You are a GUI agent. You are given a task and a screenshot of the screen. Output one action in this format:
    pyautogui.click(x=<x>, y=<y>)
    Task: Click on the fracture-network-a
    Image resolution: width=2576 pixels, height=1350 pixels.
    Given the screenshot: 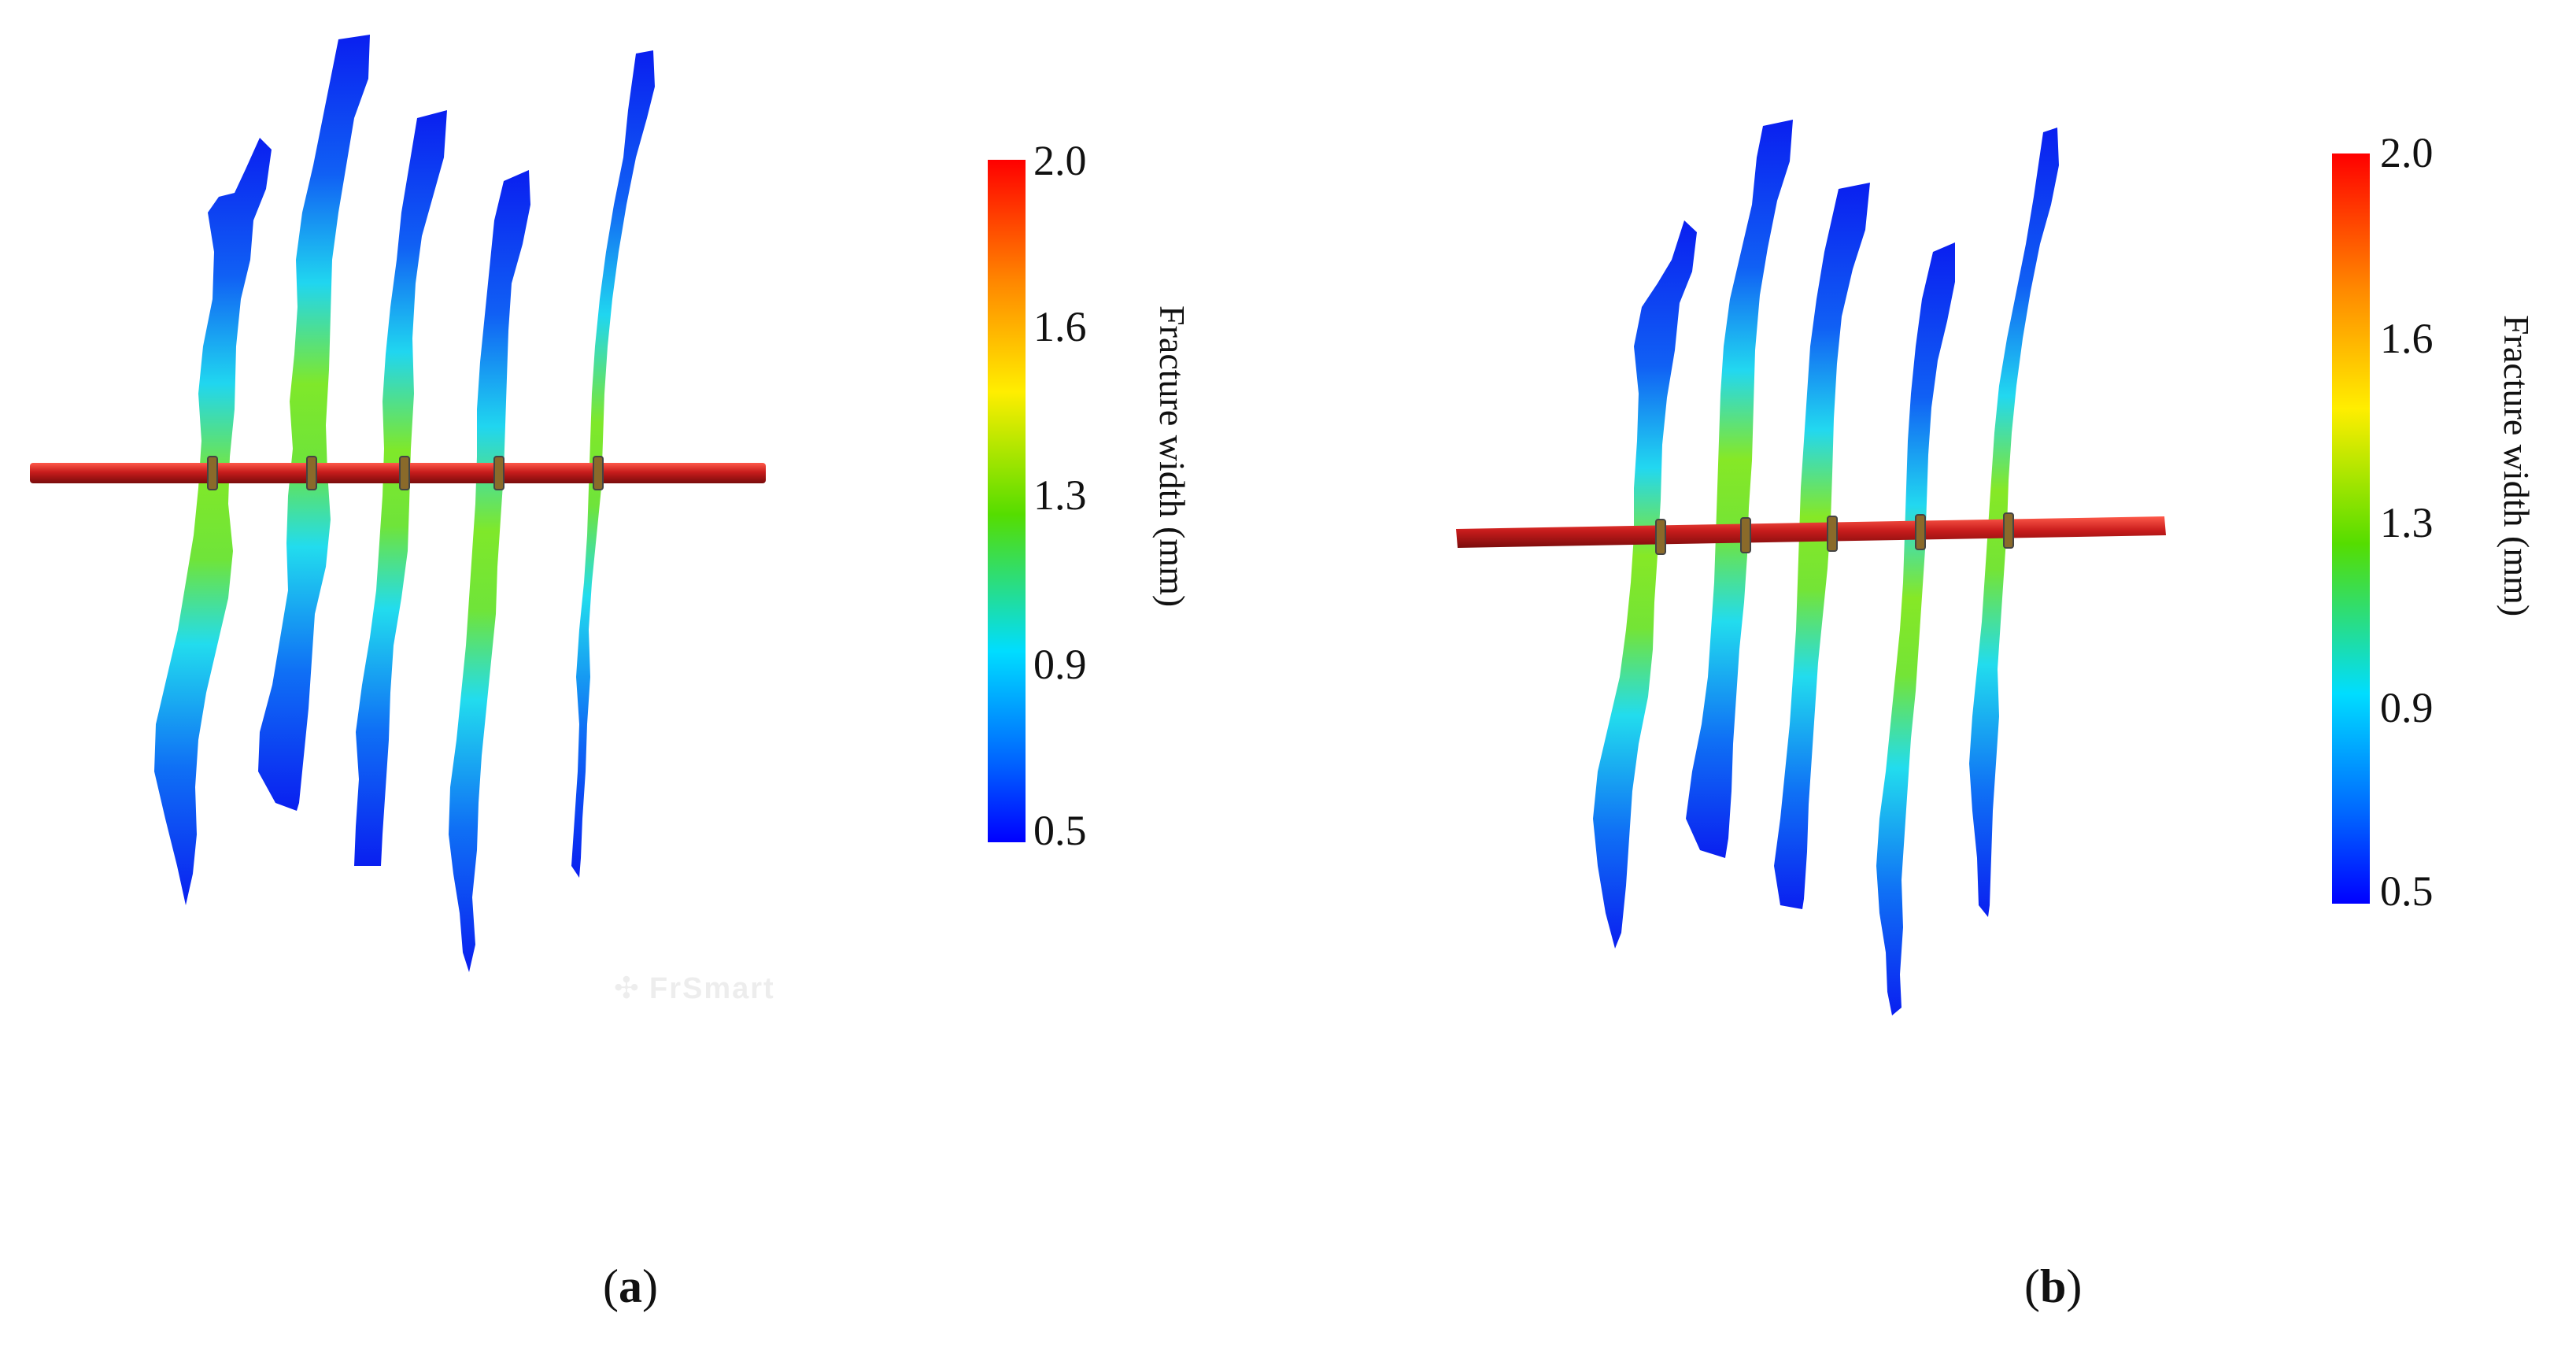 What is the action you would take?
    pyautogui.click(x=404, y=504)
    